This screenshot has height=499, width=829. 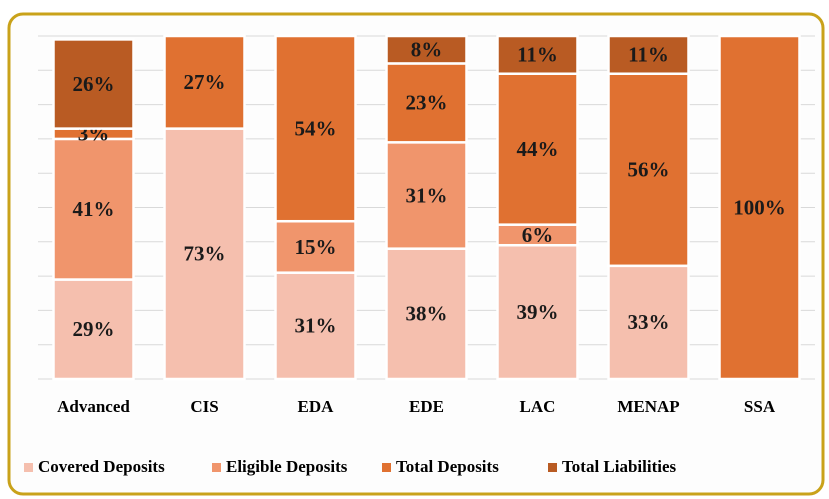 I want to click on data-label: 23%, so click(x=427, y=103).